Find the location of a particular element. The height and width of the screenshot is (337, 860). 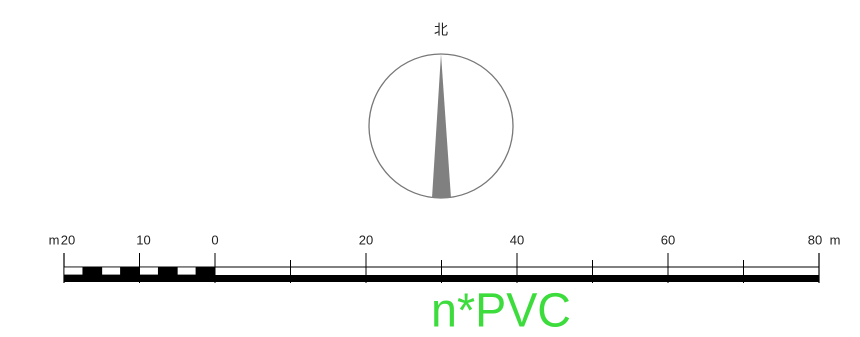

scale-label: 10 is located at coordinates (143, 239).